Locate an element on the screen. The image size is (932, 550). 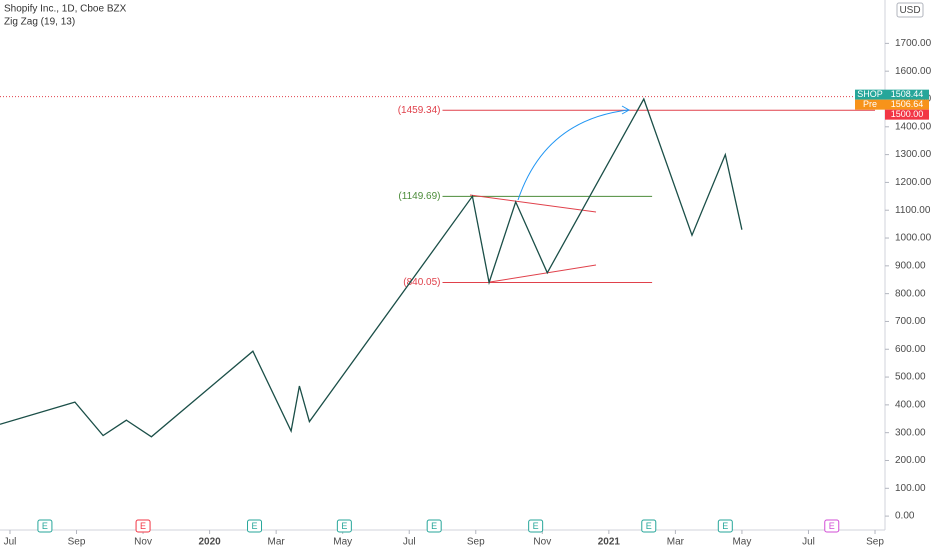
y-tick-label: 1200.00 is located at coordinates (913, 182).